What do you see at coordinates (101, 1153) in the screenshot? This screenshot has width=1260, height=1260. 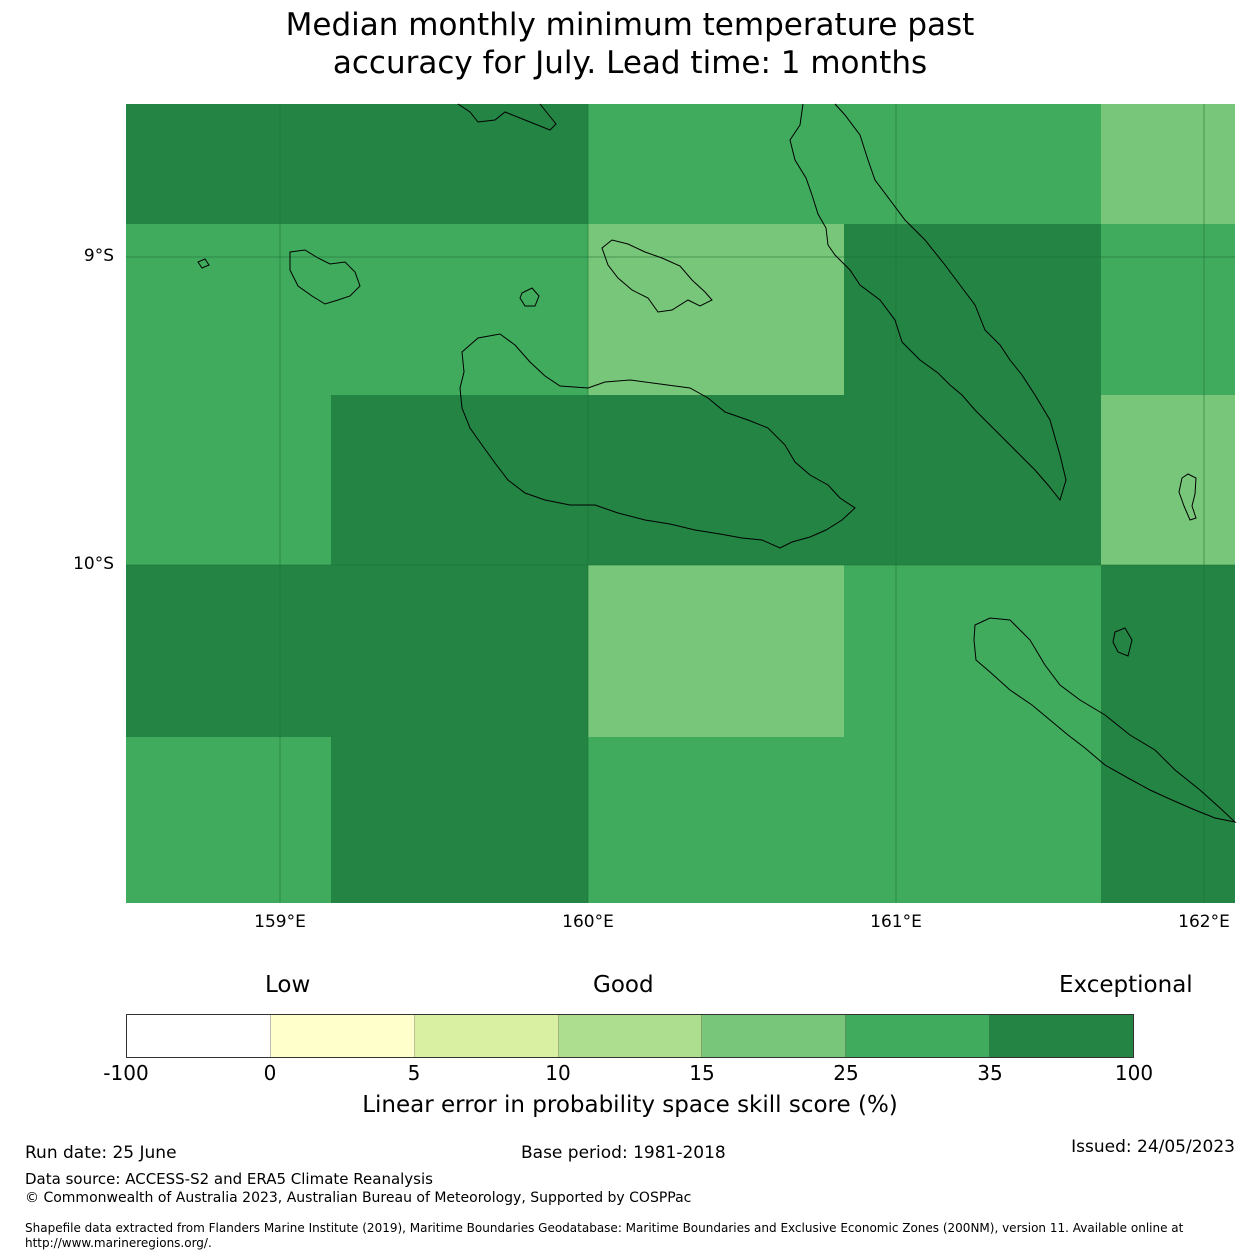 I see `run-date: Run date: 25 June` at bounding box center [101, 1153].